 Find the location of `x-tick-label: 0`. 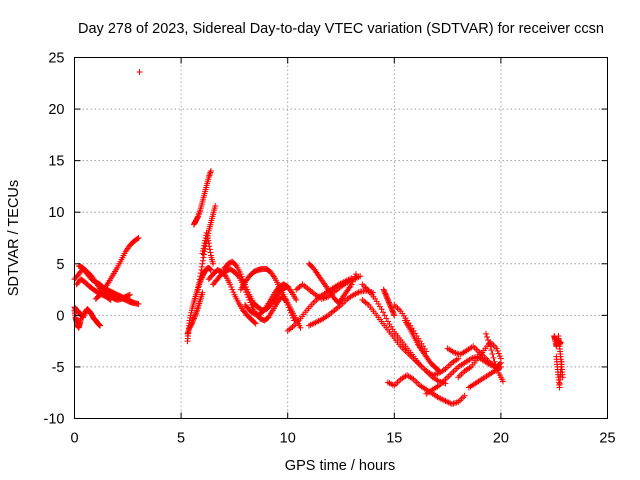

x-tick-label: 0 is located at coordinates (74, 439).